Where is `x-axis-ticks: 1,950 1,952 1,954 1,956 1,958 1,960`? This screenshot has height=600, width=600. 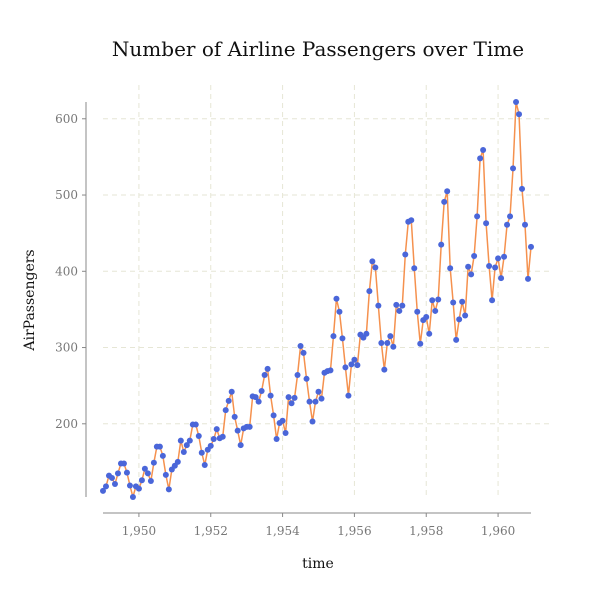
x-axis-ticks: 1,950 1,952 1,954 1,956 1,958 1,960 is located at coordinates (318, 525).